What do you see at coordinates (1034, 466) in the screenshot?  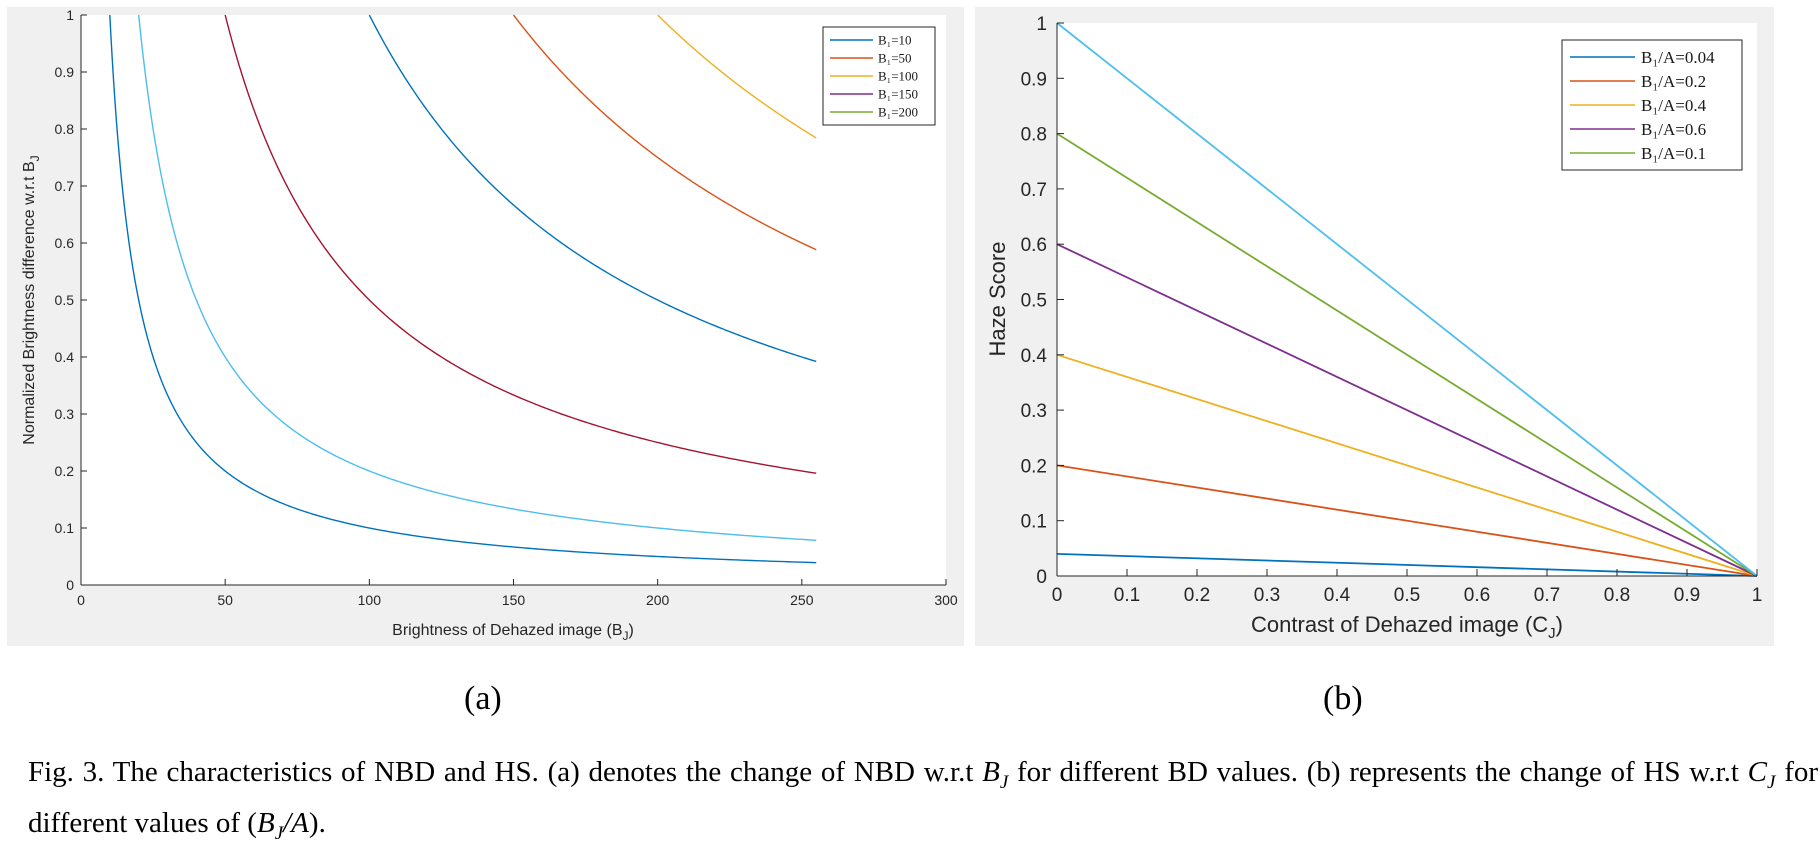 I see `chart-b-y-tick-label: 0.2` at bounding box center [1034, 466].